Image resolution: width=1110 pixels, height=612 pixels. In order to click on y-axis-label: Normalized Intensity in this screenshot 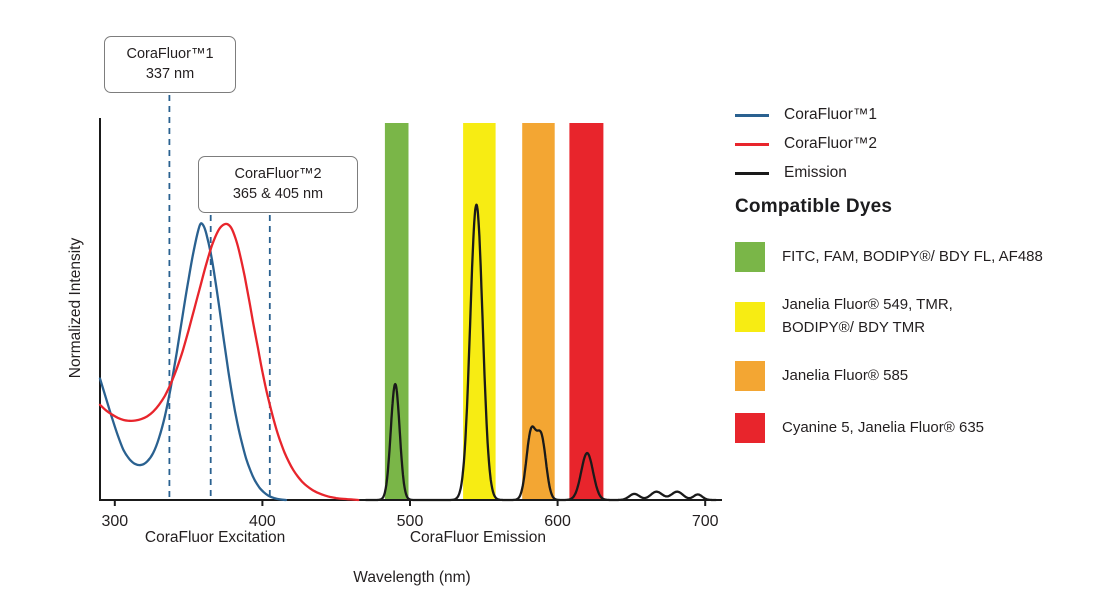, I will do `click(75, 308)`.